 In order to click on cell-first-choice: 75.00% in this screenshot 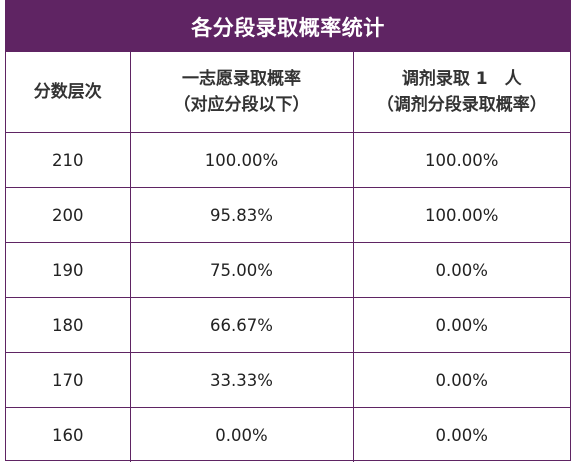, I will do `click(242, 270)`.